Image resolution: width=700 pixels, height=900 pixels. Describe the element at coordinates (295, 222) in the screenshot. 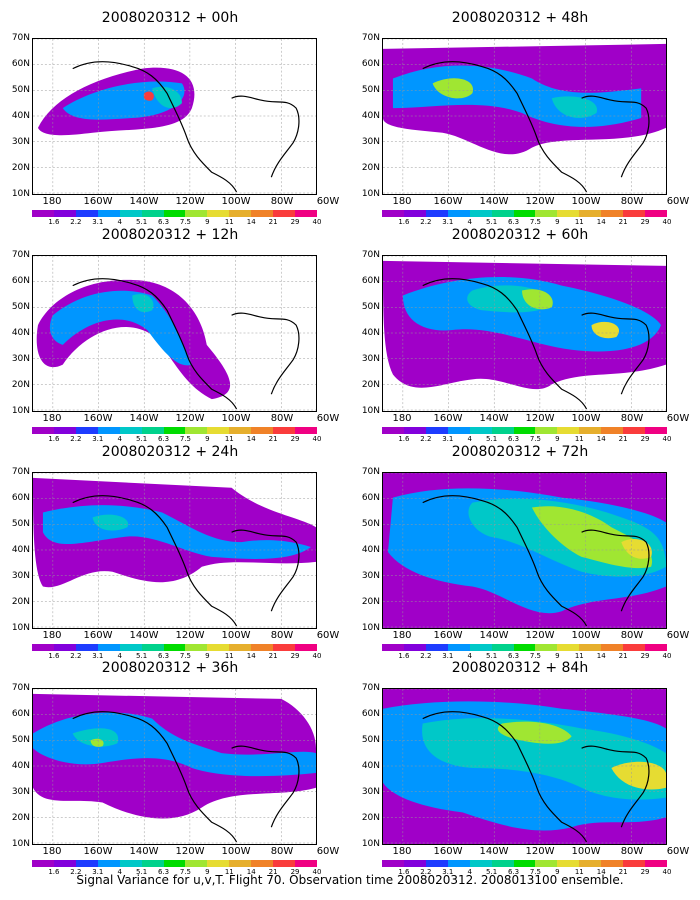

I see `colorbar-label: 29` at that location.